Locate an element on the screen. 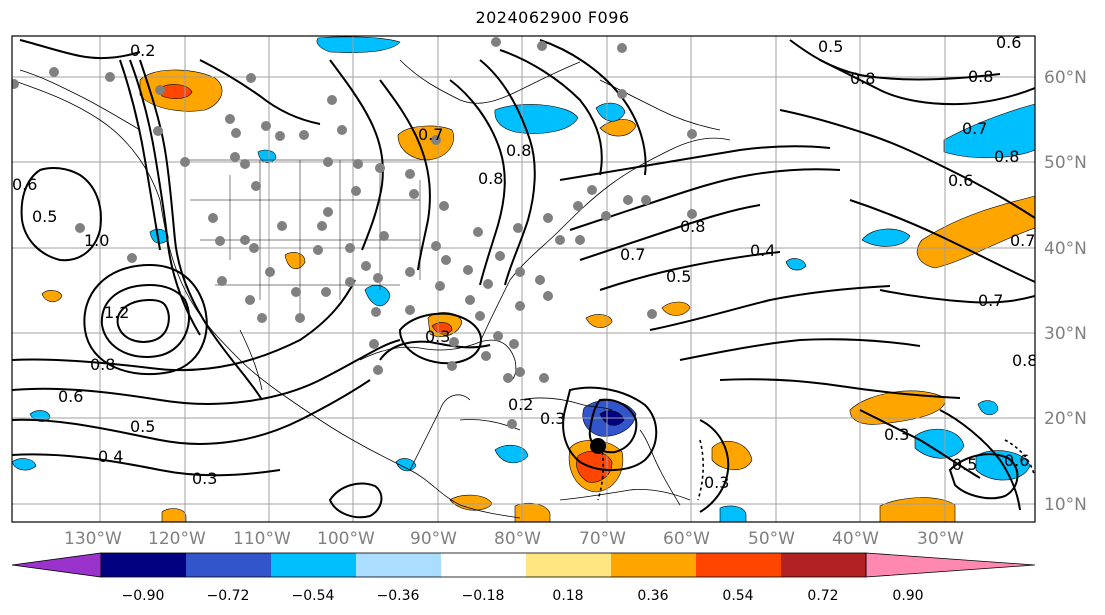 Image resolution: width=1105 pixels, height=615 pixels. lon-tick-label: 60°W is located at coordinates (686, 539).